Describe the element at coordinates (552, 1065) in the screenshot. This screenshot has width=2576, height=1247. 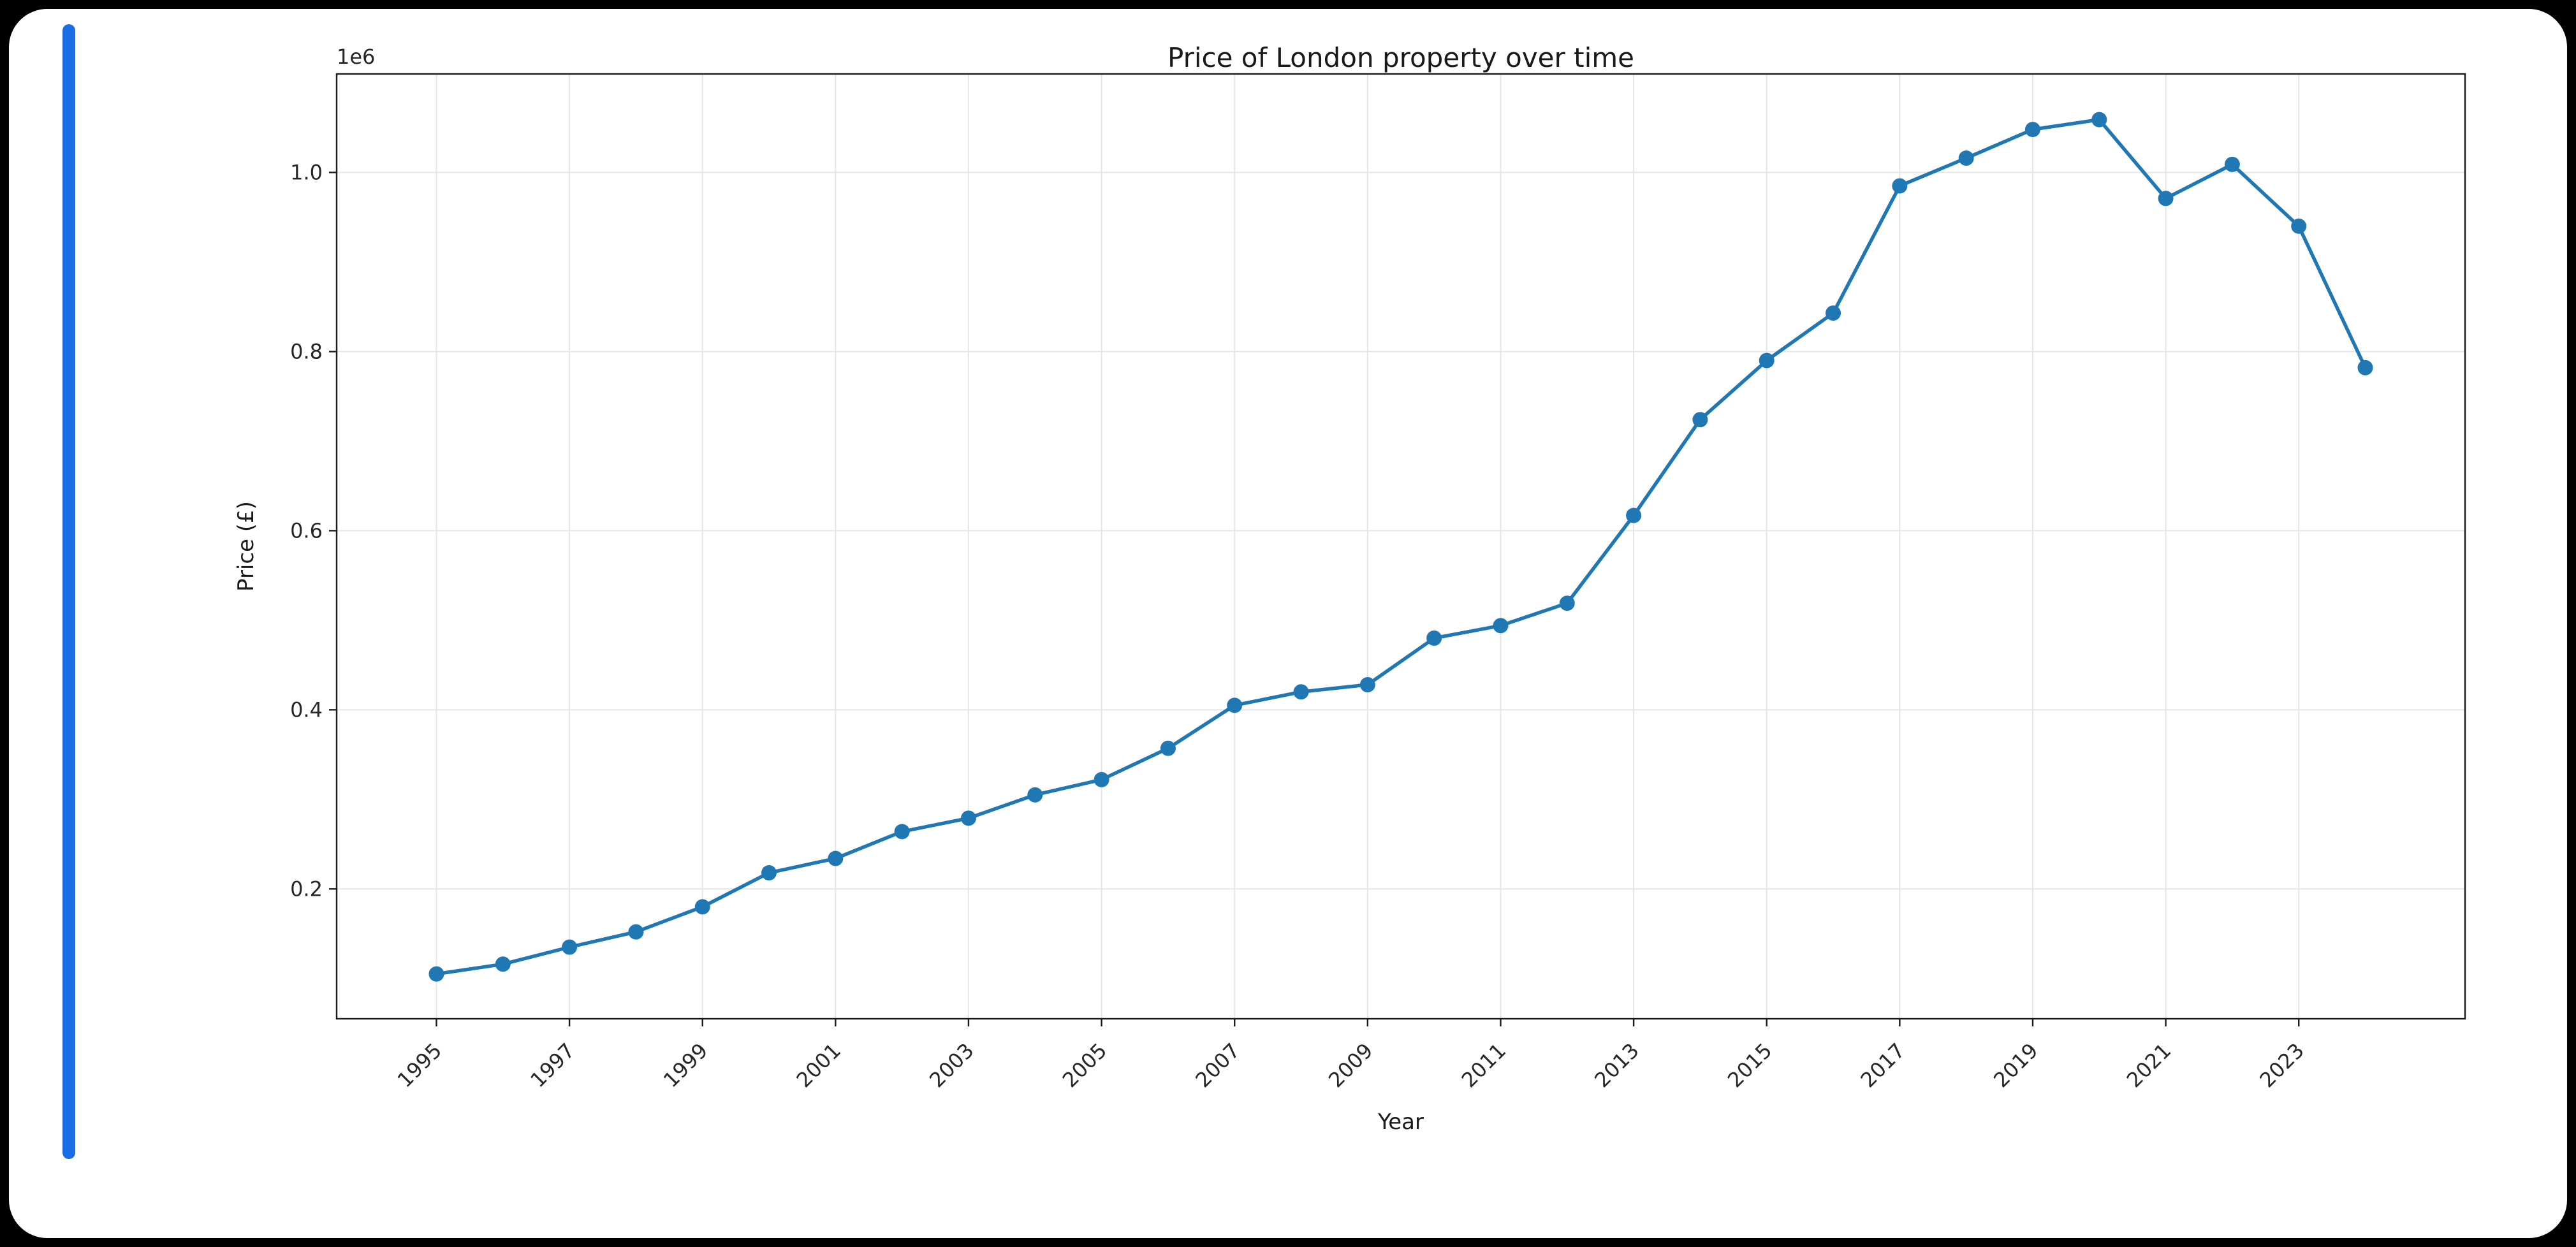
I see `x-tick-label: 1997` at that location.